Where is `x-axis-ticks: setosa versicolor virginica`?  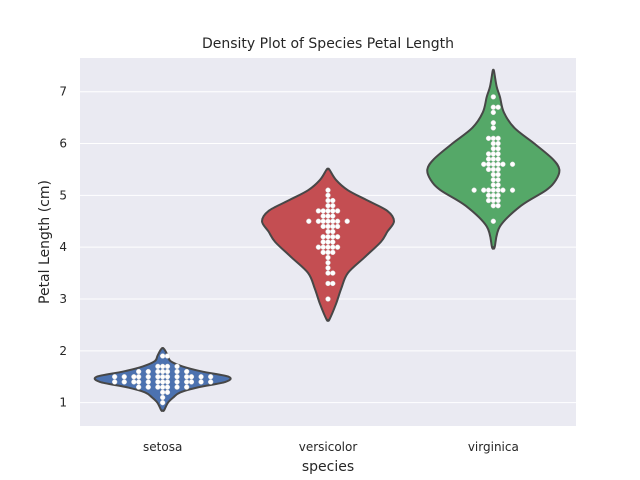
x-axis-ticks: setosa versicolor virginica is located at coordinates (331, 447).